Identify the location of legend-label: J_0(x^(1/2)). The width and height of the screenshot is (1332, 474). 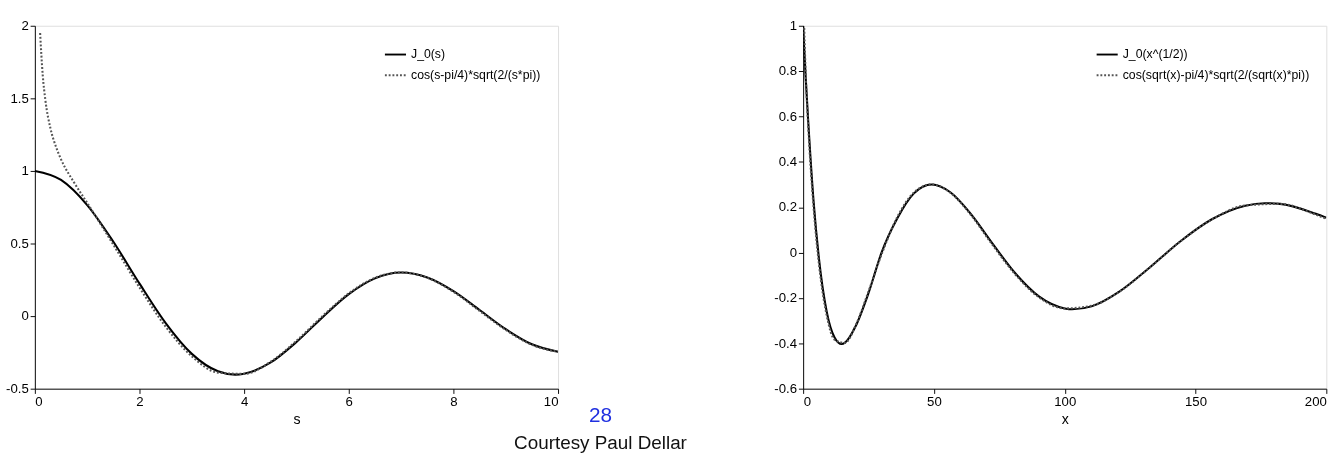
(1155, 54).